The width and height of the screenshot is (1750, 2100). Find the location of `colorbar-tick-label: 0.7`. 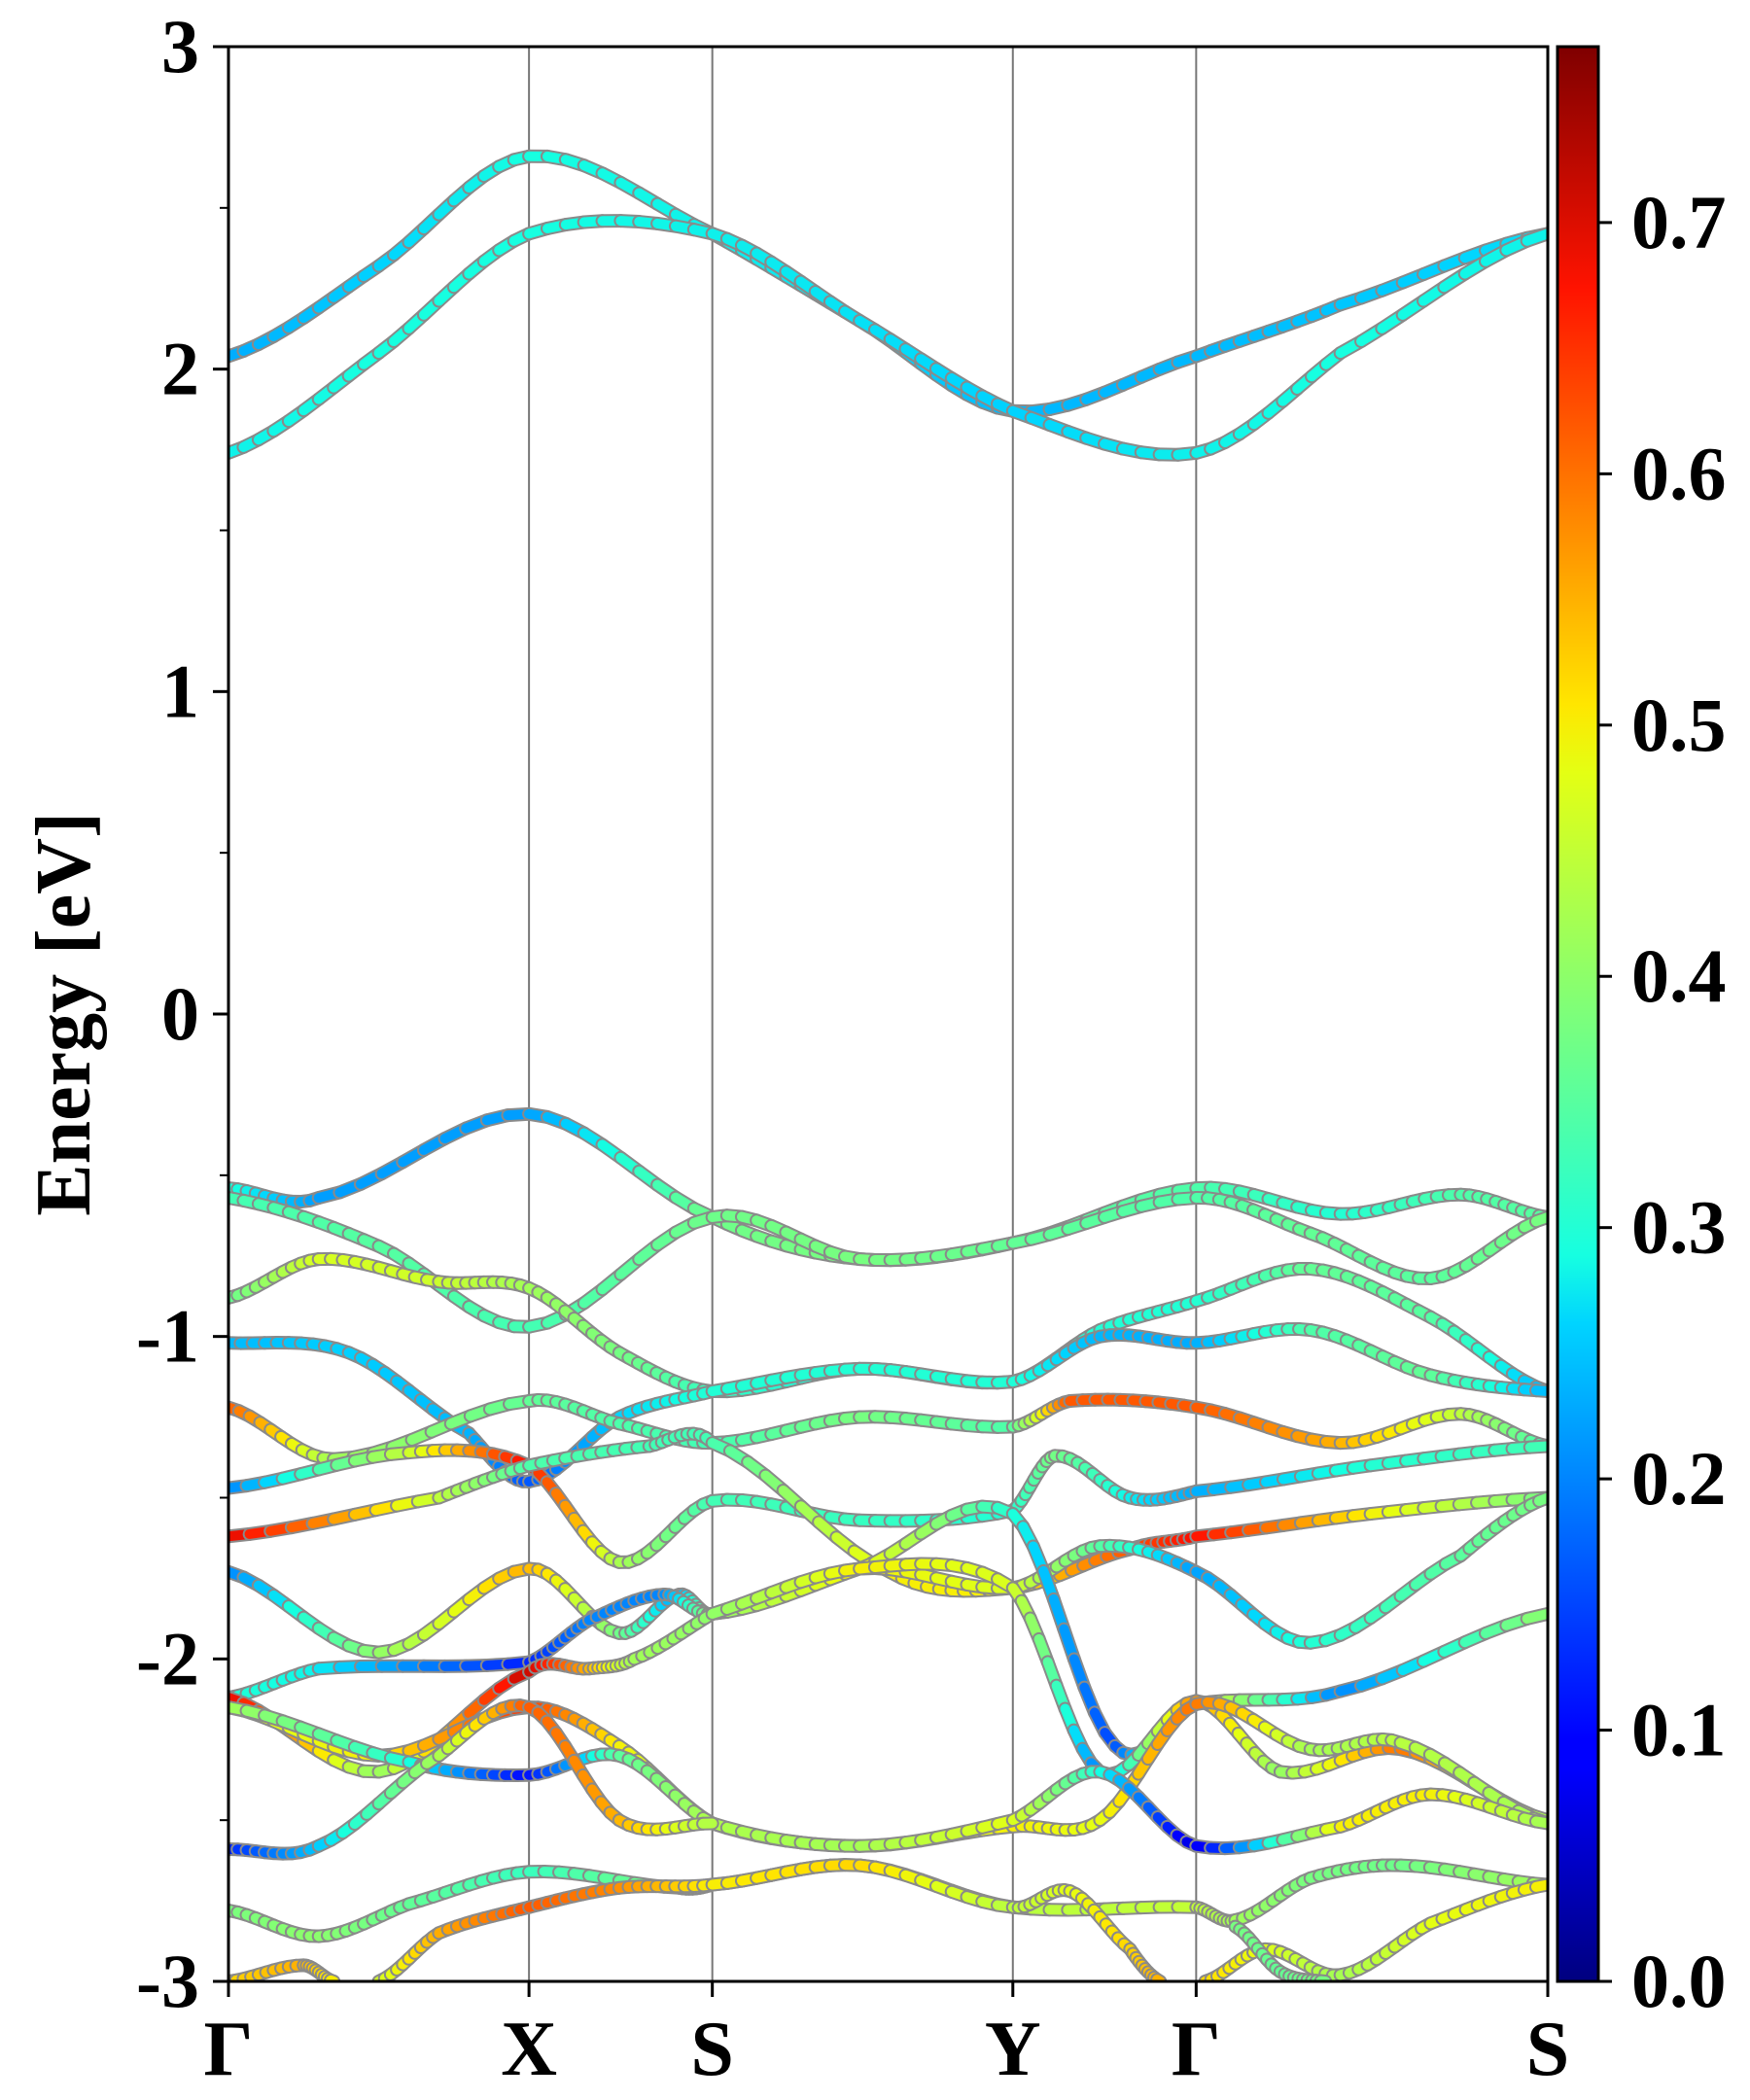

colorbar-tick-label: 0.7 is located at coordinates (1679, 222).